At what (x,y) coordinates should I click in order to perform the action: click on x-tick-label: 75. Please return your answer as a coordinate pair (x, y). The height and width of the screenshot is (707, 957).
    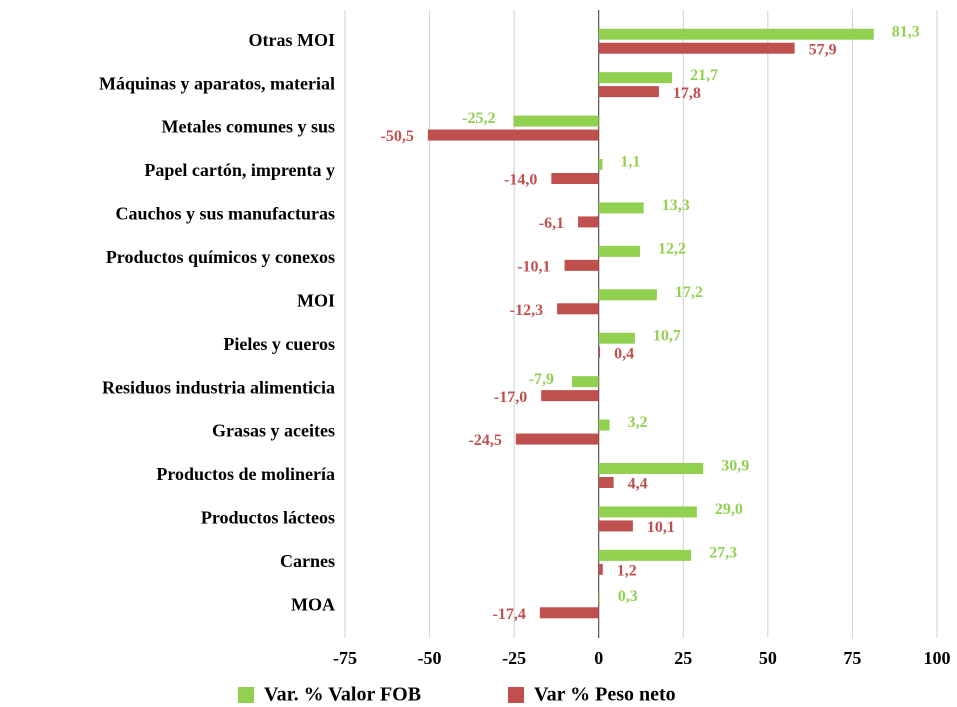
    Looking at the image, I should click on (852, 658).